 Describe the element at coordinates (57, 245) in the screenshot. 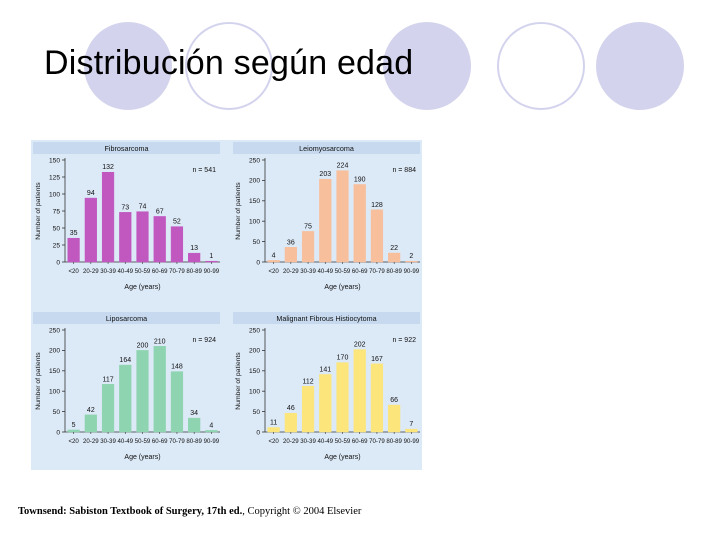

I see `y-tick-label: 25` at that location.